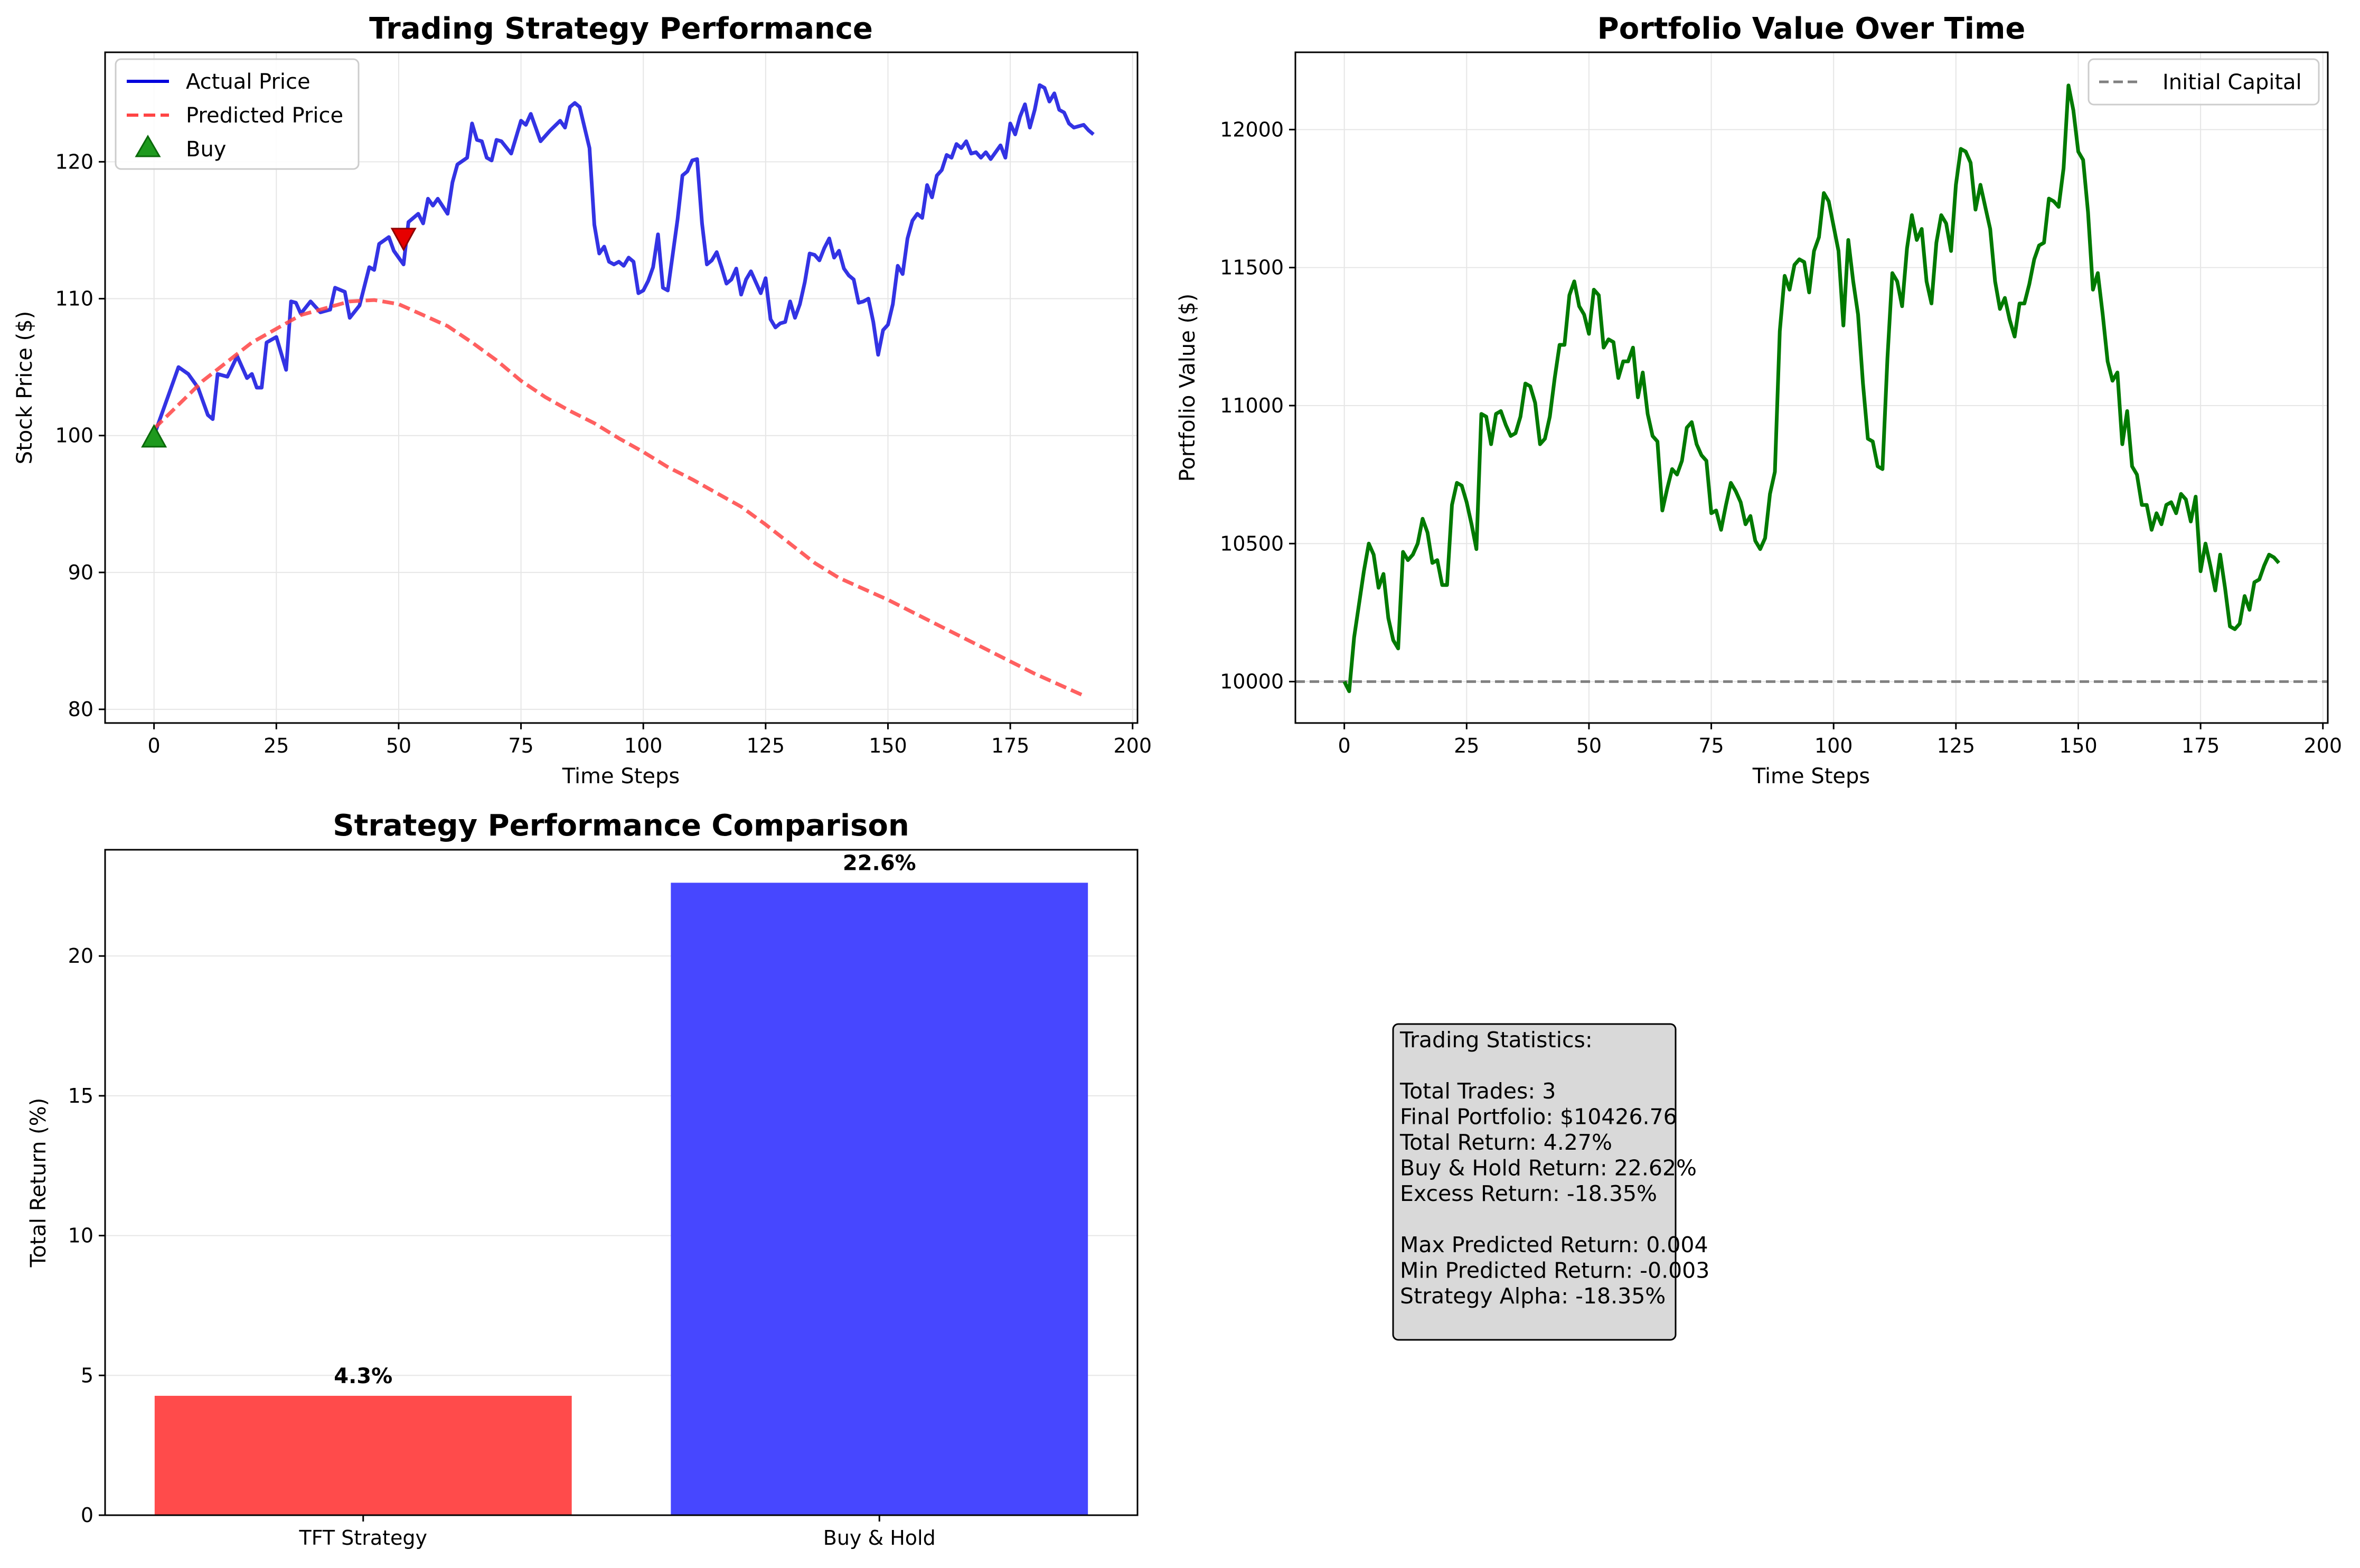  I want to click on portfolio-ytick-label: 11000, so click(1252, 406).